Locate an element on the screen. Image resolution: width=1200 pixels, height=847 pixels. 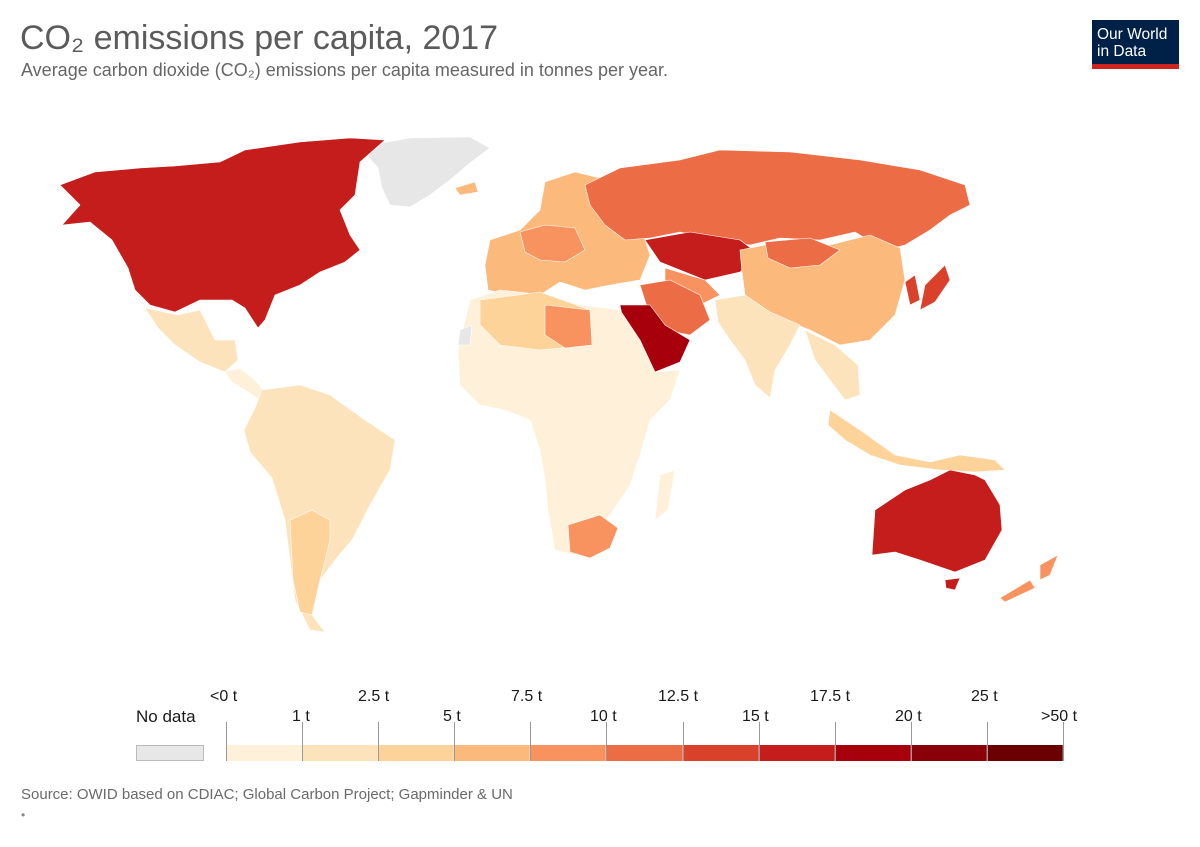
region-argentina is located at coordinates (310, 562).